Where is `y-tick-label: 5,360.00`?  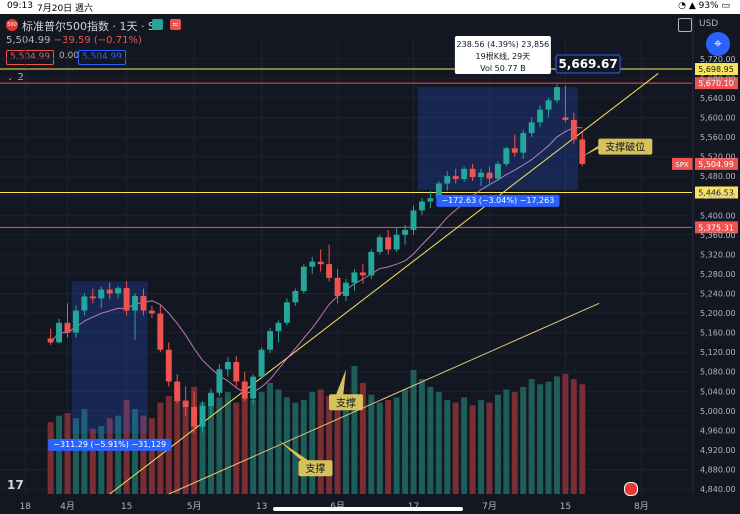 y-tick-label: 5,360.00 is located at coordinates (718, 235).